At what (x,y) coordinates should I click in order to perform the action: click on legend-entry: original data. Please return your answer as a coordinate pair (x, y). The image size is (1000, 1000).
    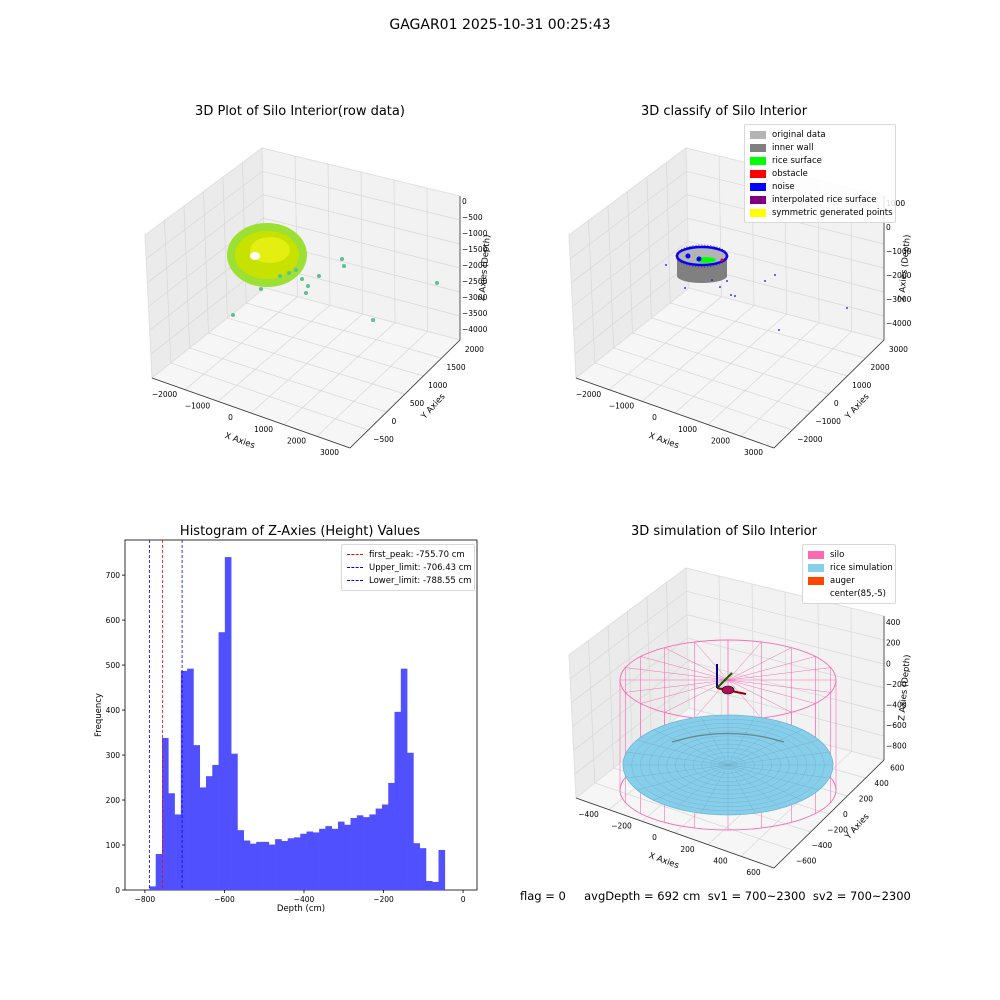
    Looking at the image, I should click on (820, 134).